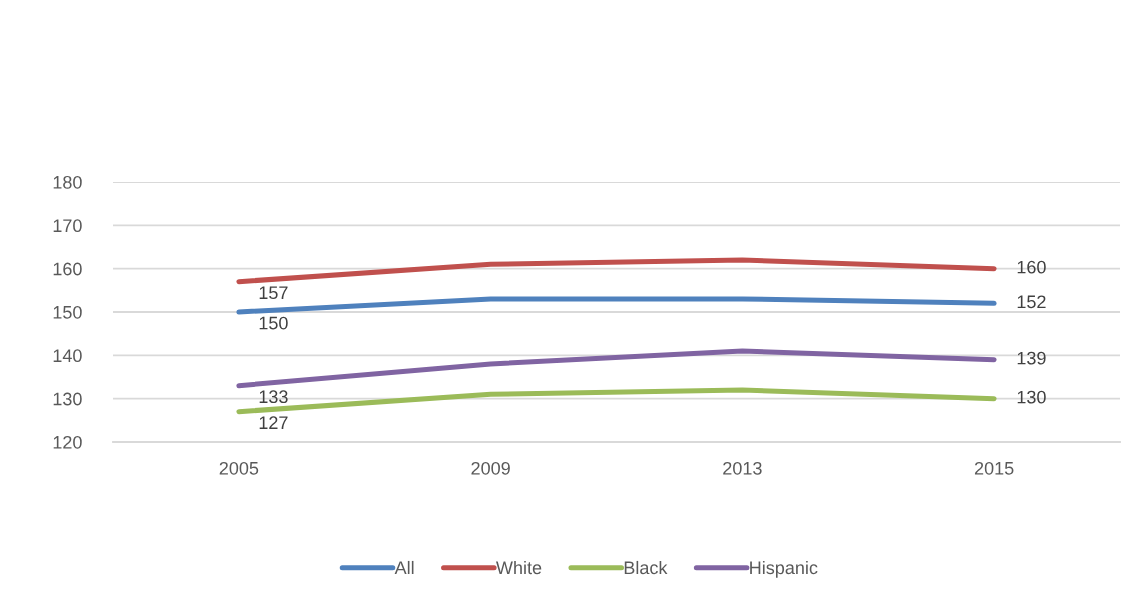 Image resolution: width=1133 pixels, height=600 pixels. Describe the element at coordinates (1031, 302) in the screenshot. I see `data-label: 152` at that location.